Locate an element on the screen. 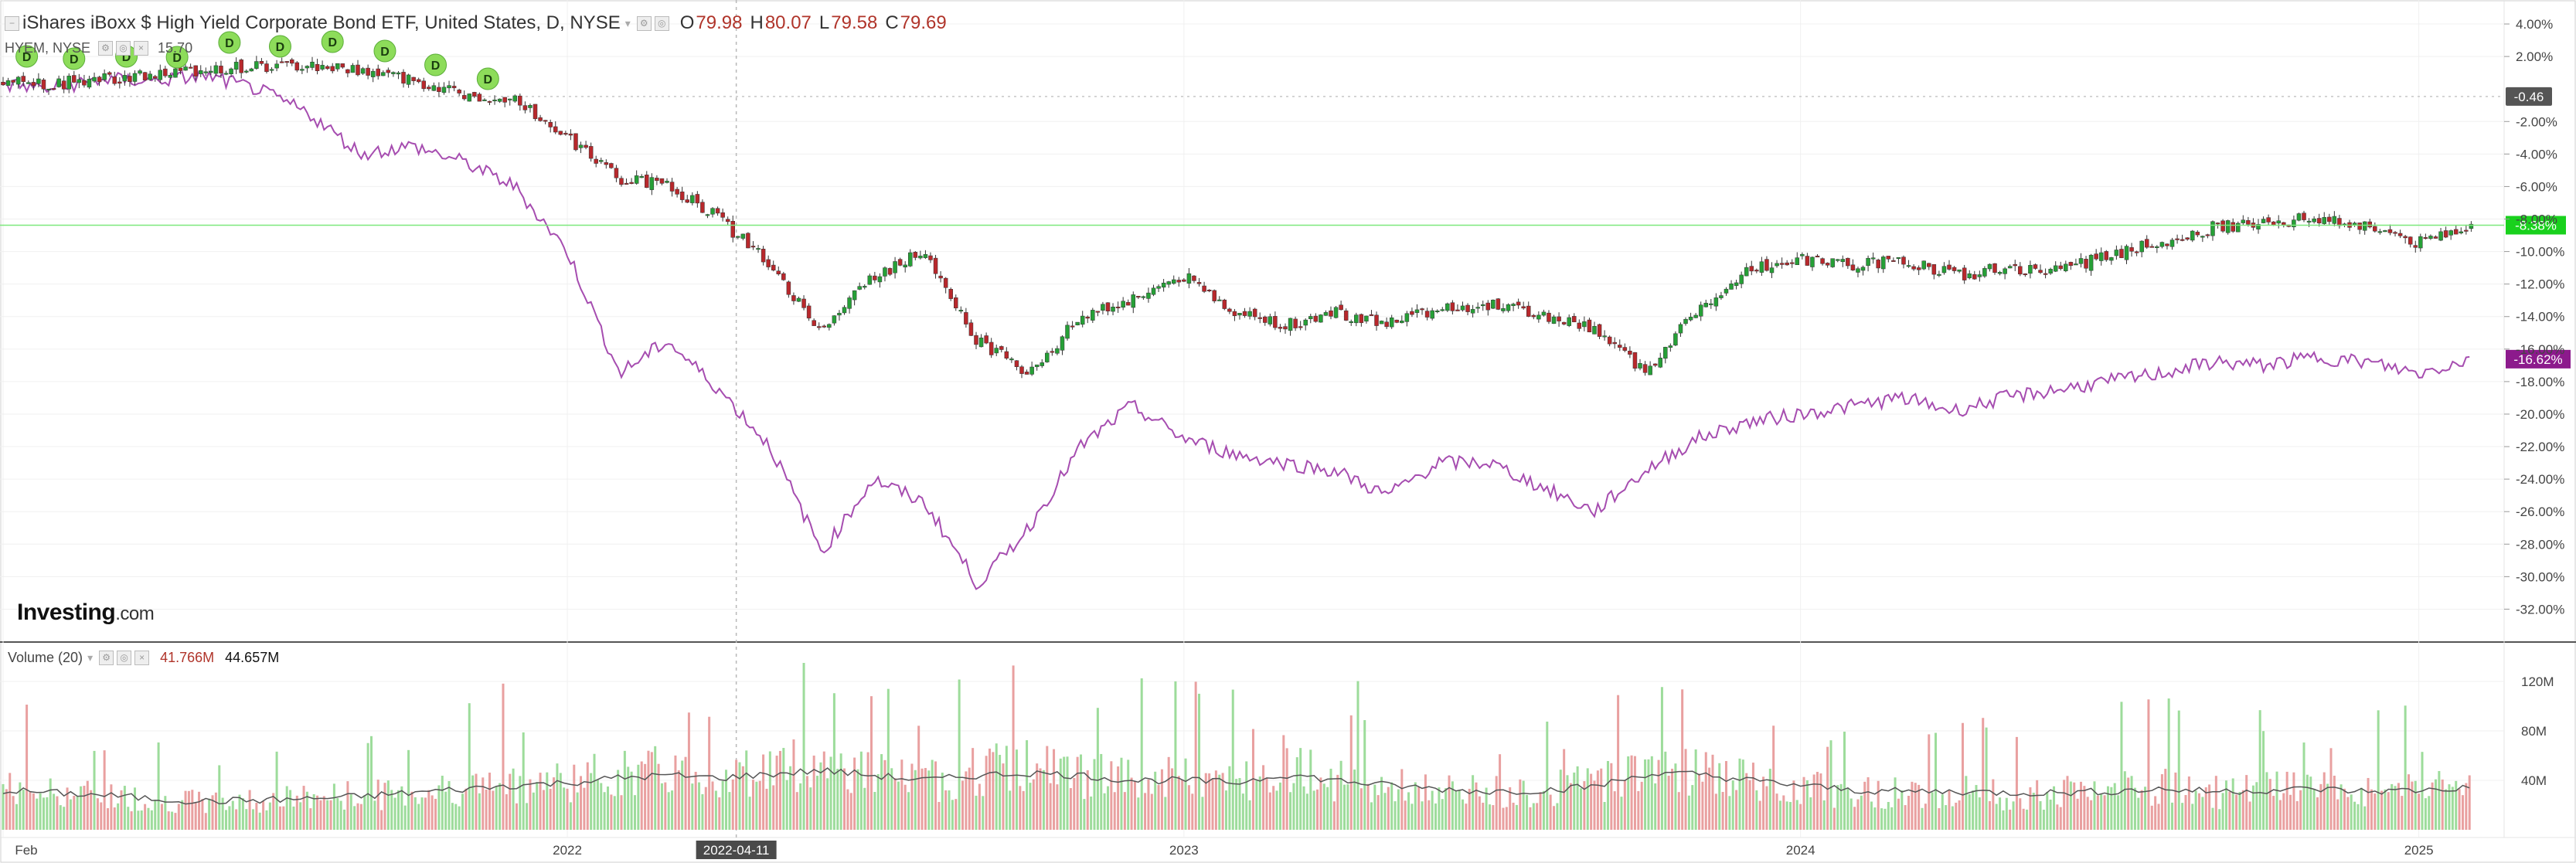 The width and height of the screenshot is (2576, 863). hide-icon: ◎ is located at coordinates (661, 23).